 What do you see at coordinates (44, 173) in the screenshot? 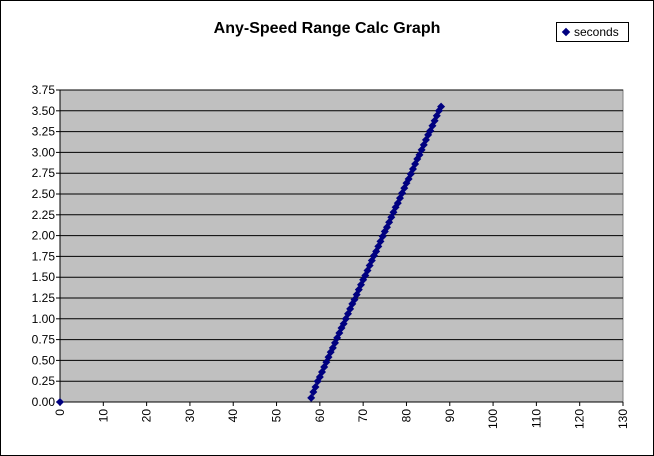
I see `y-tick-label: 2.75` at bounding box center [44, 173].